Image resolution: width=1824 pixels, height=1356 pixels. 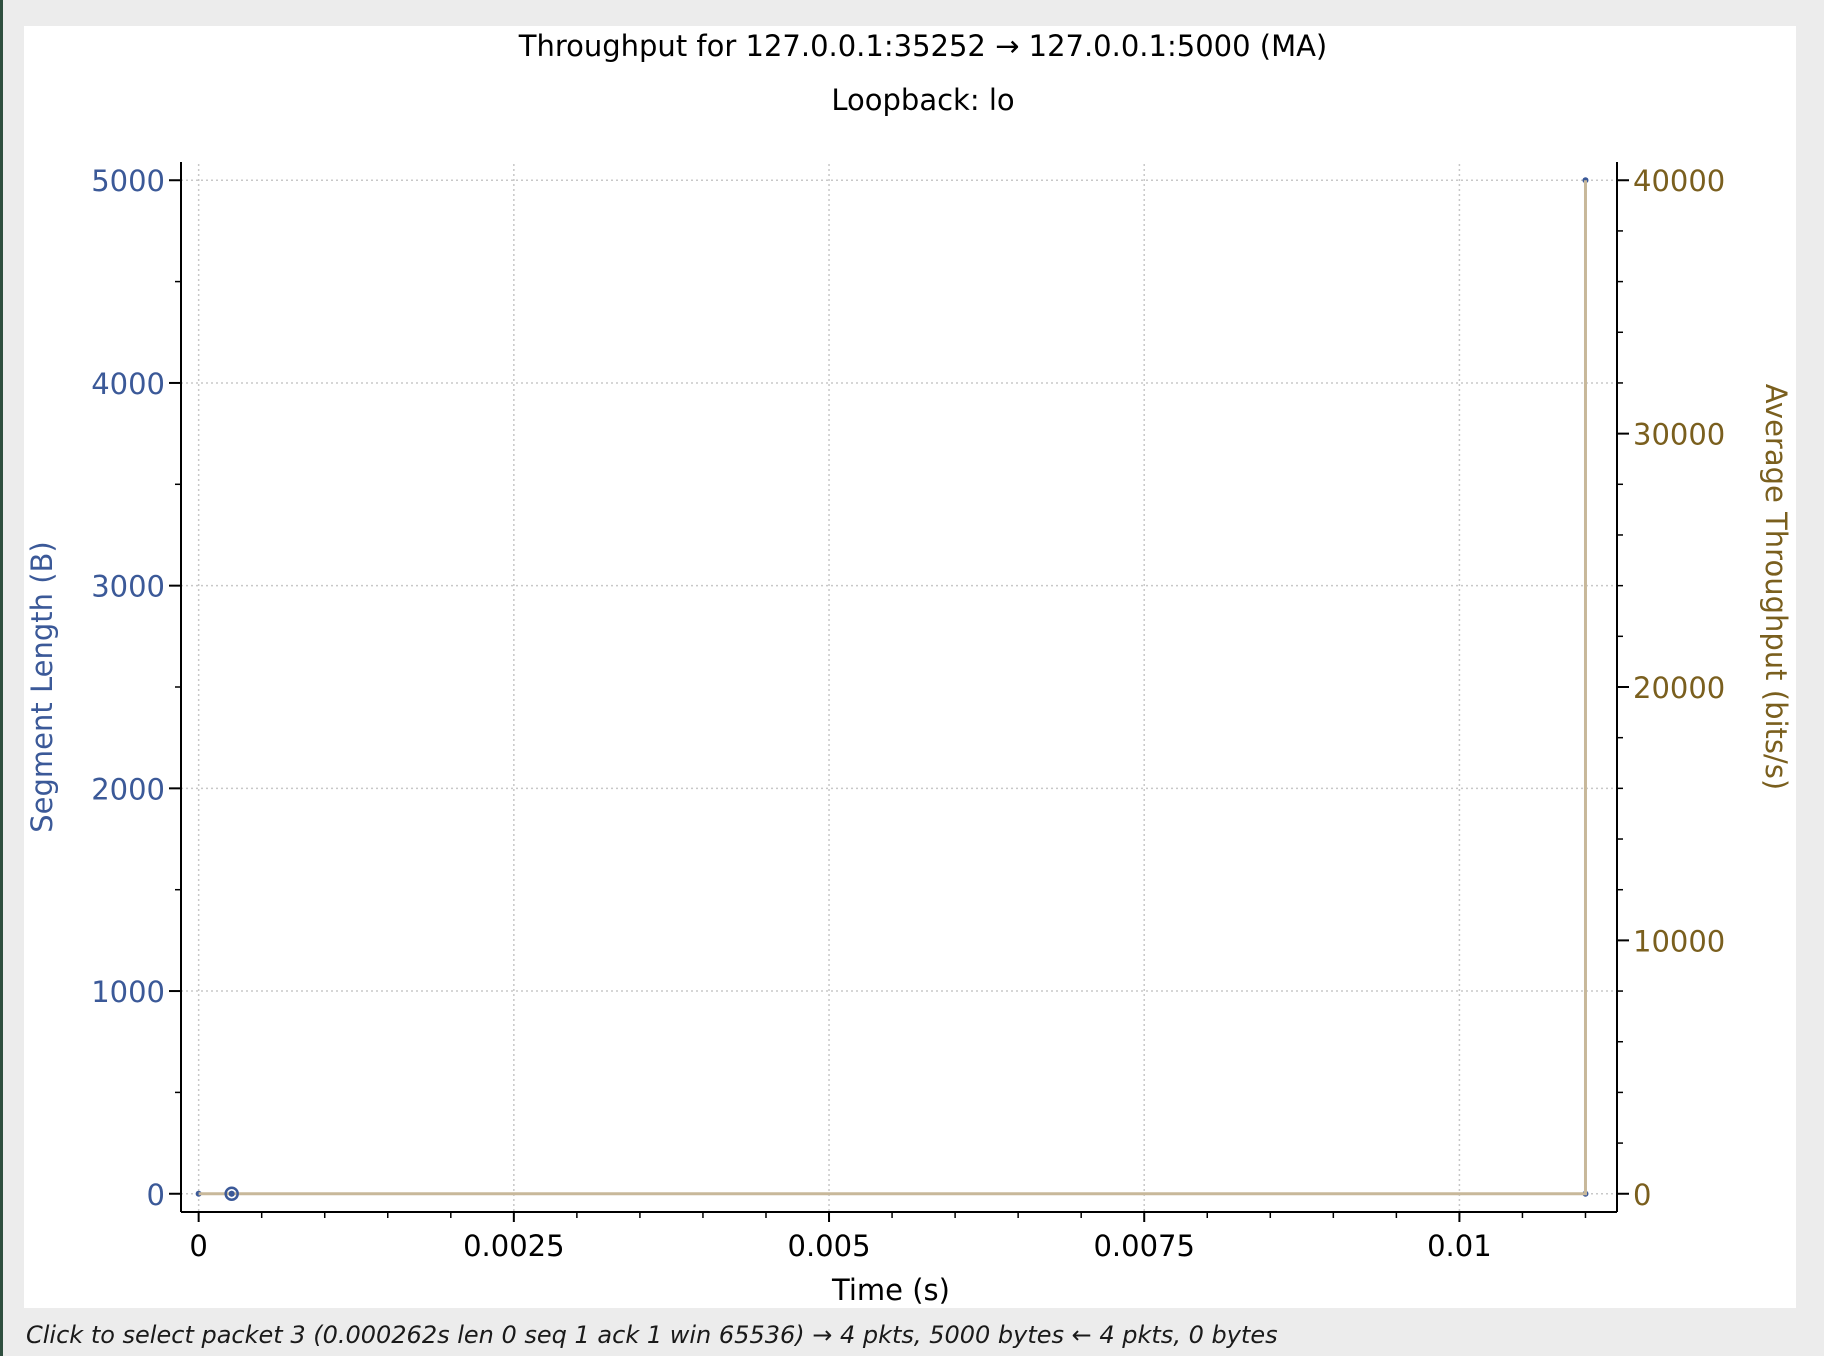 What do you see at coordinates (1143, 1246) in the screenshot?
I see `x-tick-label: 0.0075` at bounding box center [1143, 1246].